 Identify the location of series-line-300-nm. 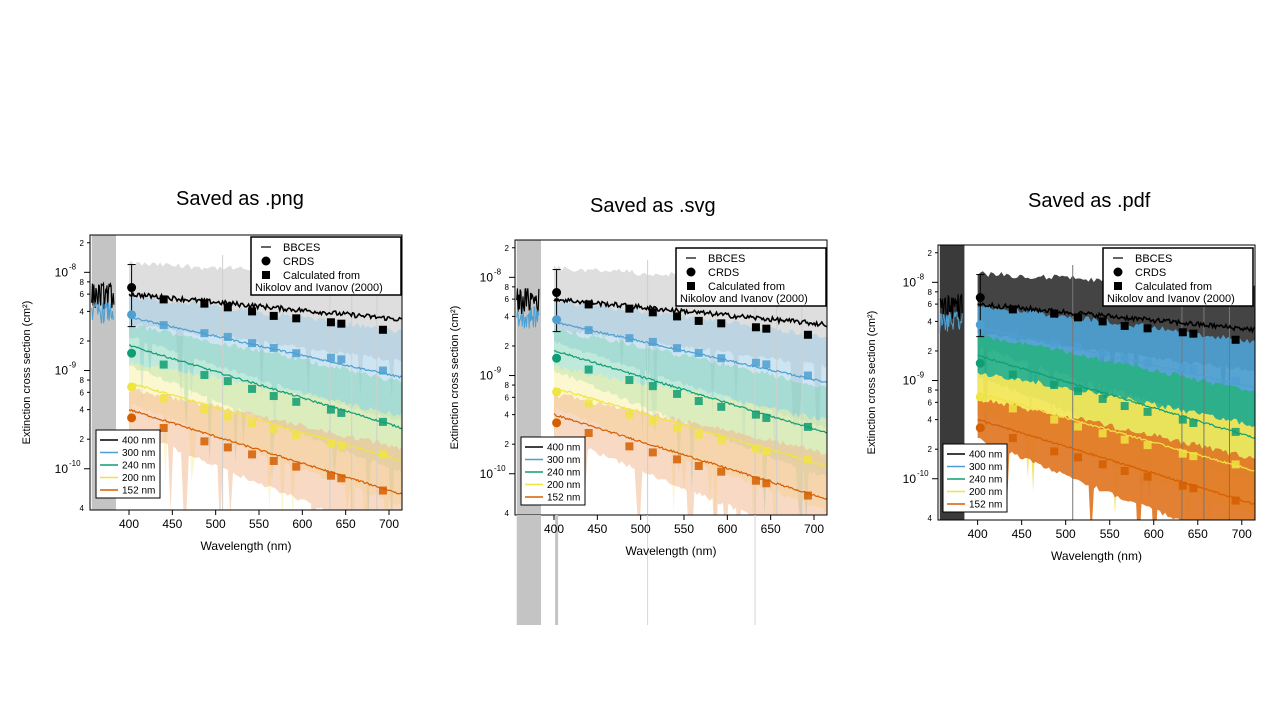
(1116, 357).